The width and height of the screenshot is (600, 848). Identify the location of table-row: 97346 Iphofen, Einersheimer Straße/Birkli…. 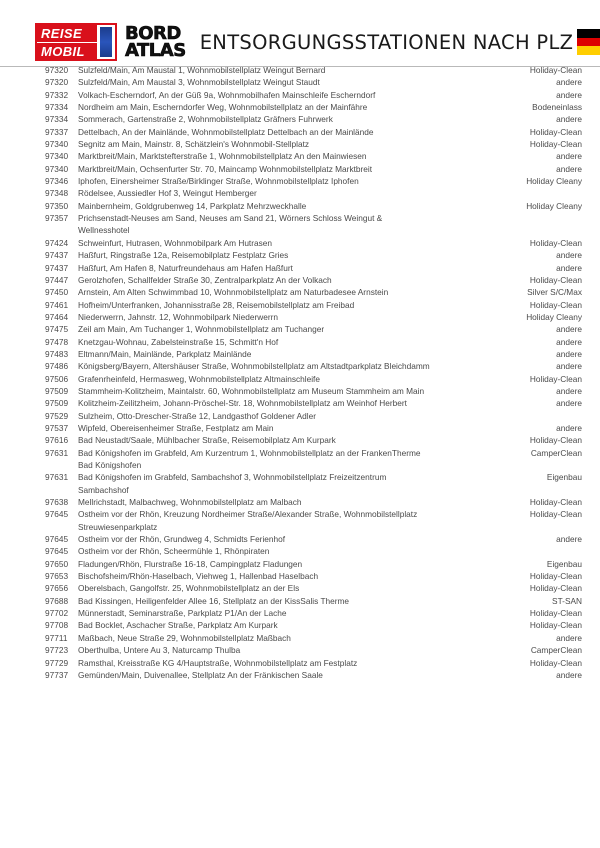
(300, 181).